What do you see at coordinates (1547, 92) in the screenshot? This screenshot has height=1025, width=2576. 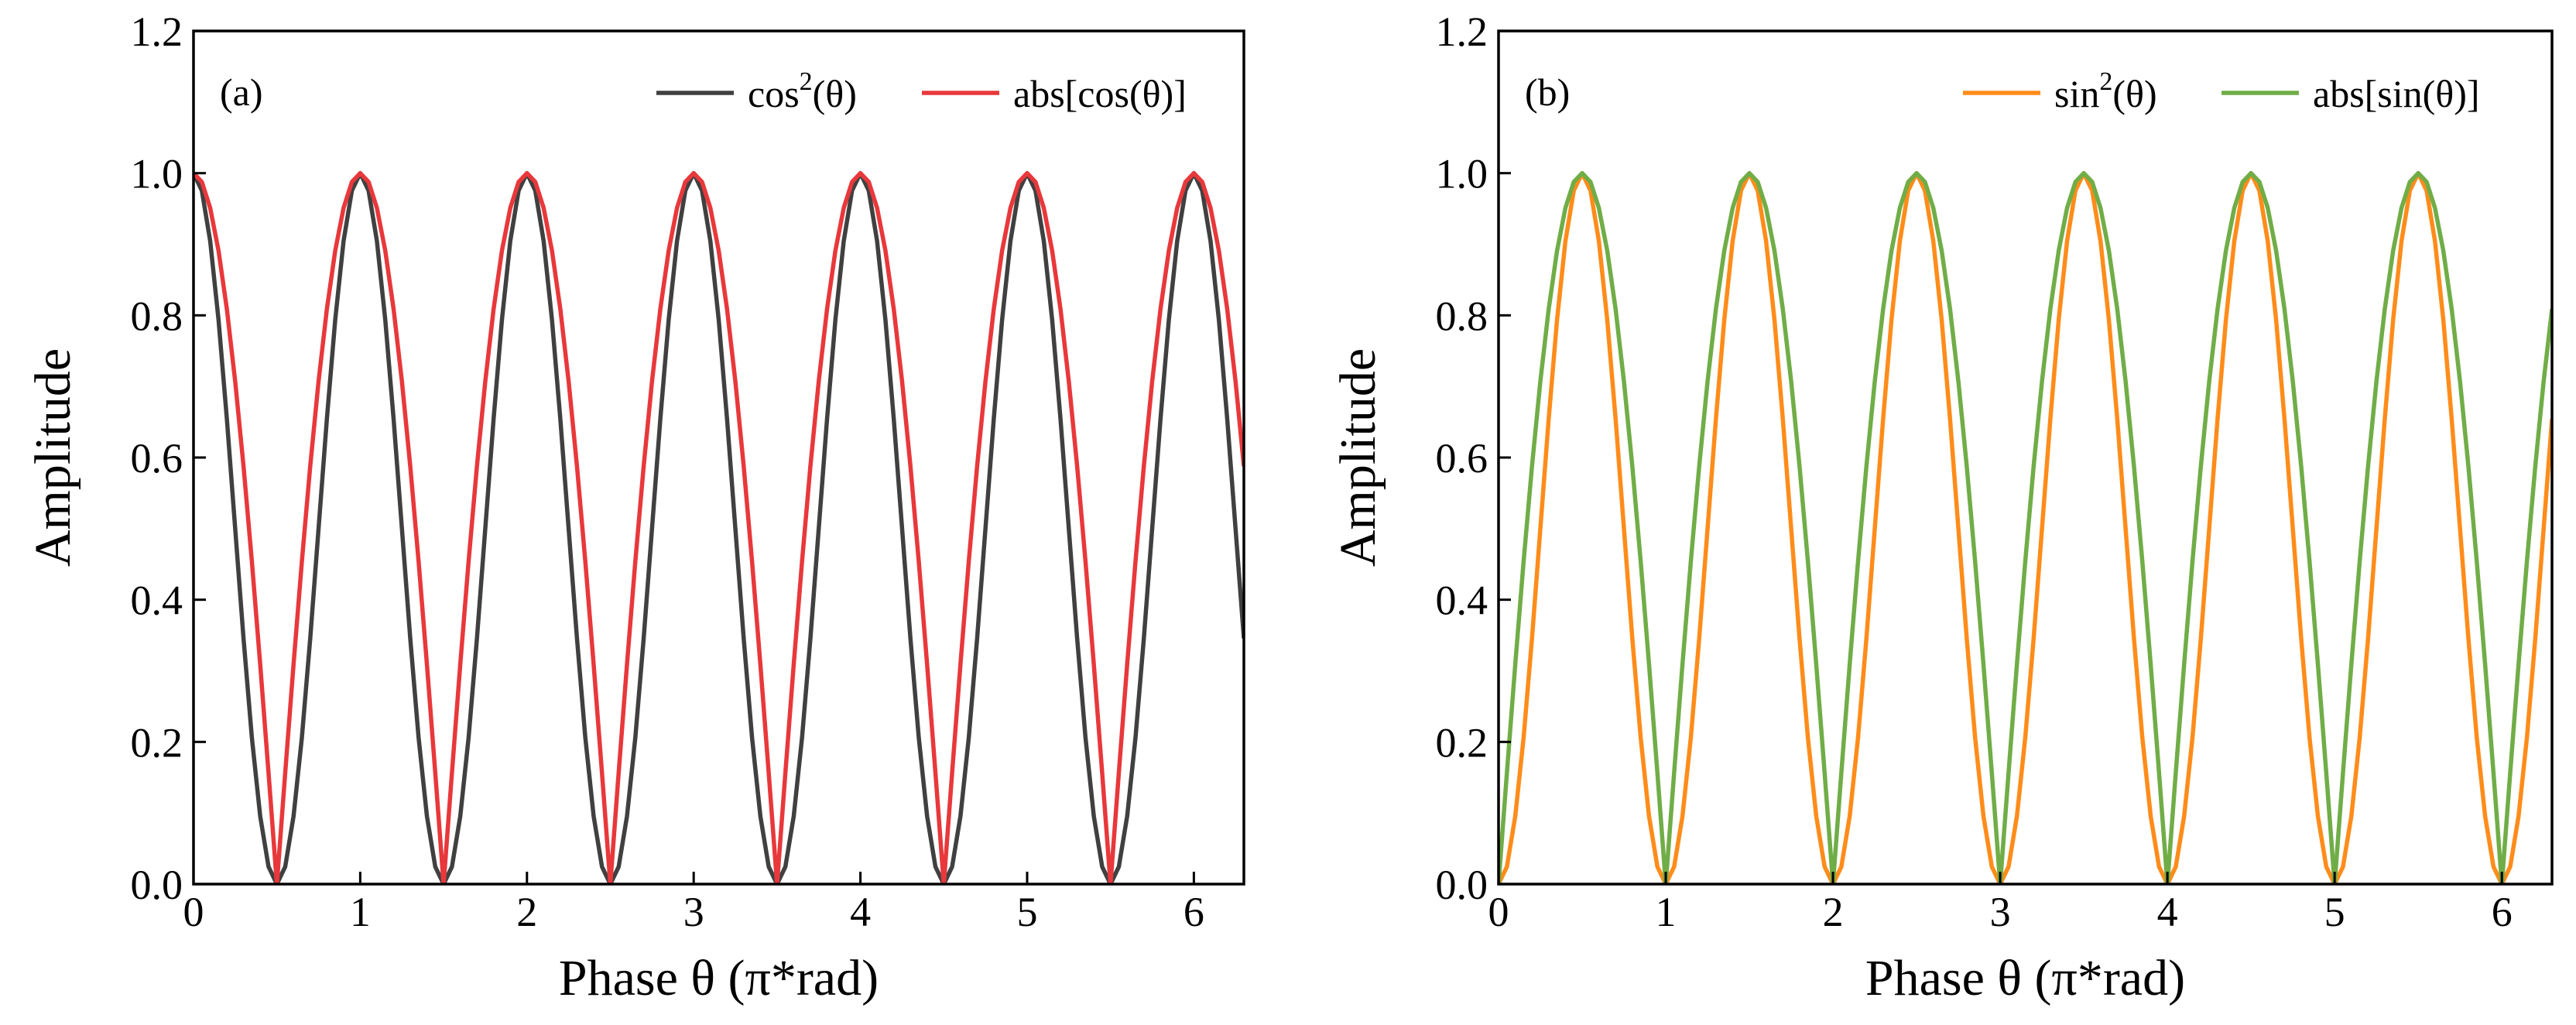 I see `panel-label: (b)` at bounding box center [1547, 92].